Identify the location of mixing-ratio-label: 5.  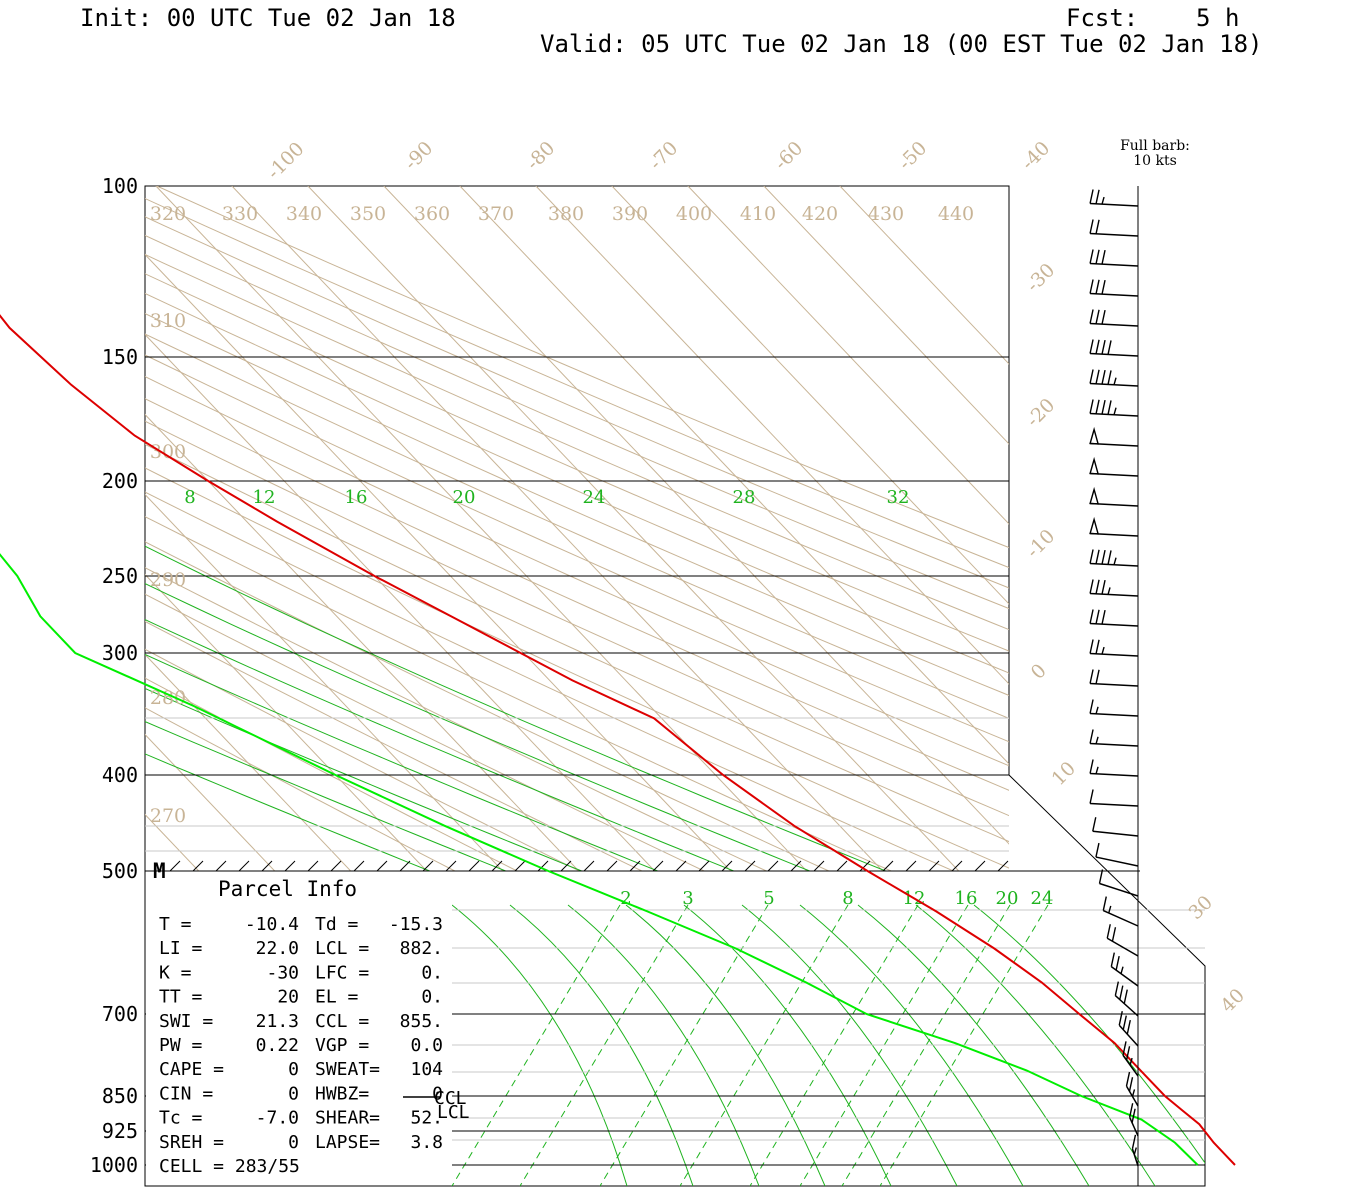
(768, 898).